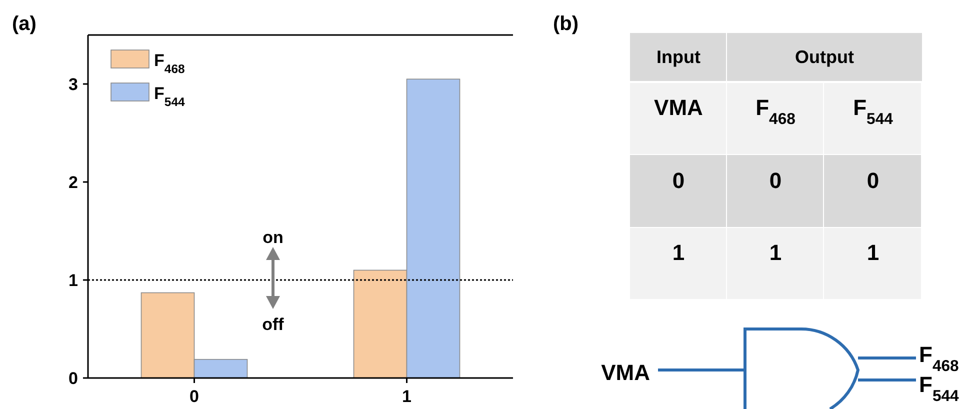  What do you see at coordinates (169, 96) in the screenshot?
I see `legend-label: F$_{544}$` at bounding box center [169, 96].